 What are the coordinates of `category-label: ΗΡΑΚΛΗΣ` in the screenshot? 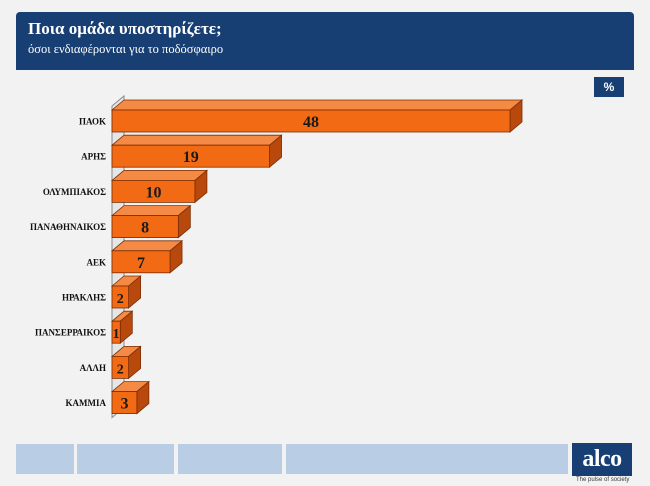 It's located at (84, 298).